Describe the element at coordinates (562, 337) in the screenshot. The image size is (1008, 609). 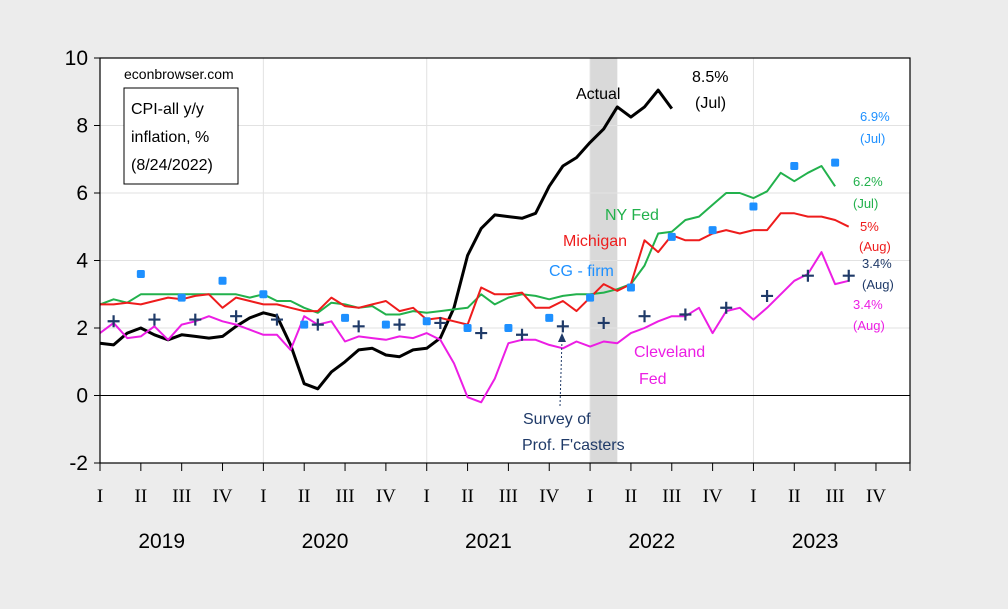
I see `spf-arrow-head` at that location.